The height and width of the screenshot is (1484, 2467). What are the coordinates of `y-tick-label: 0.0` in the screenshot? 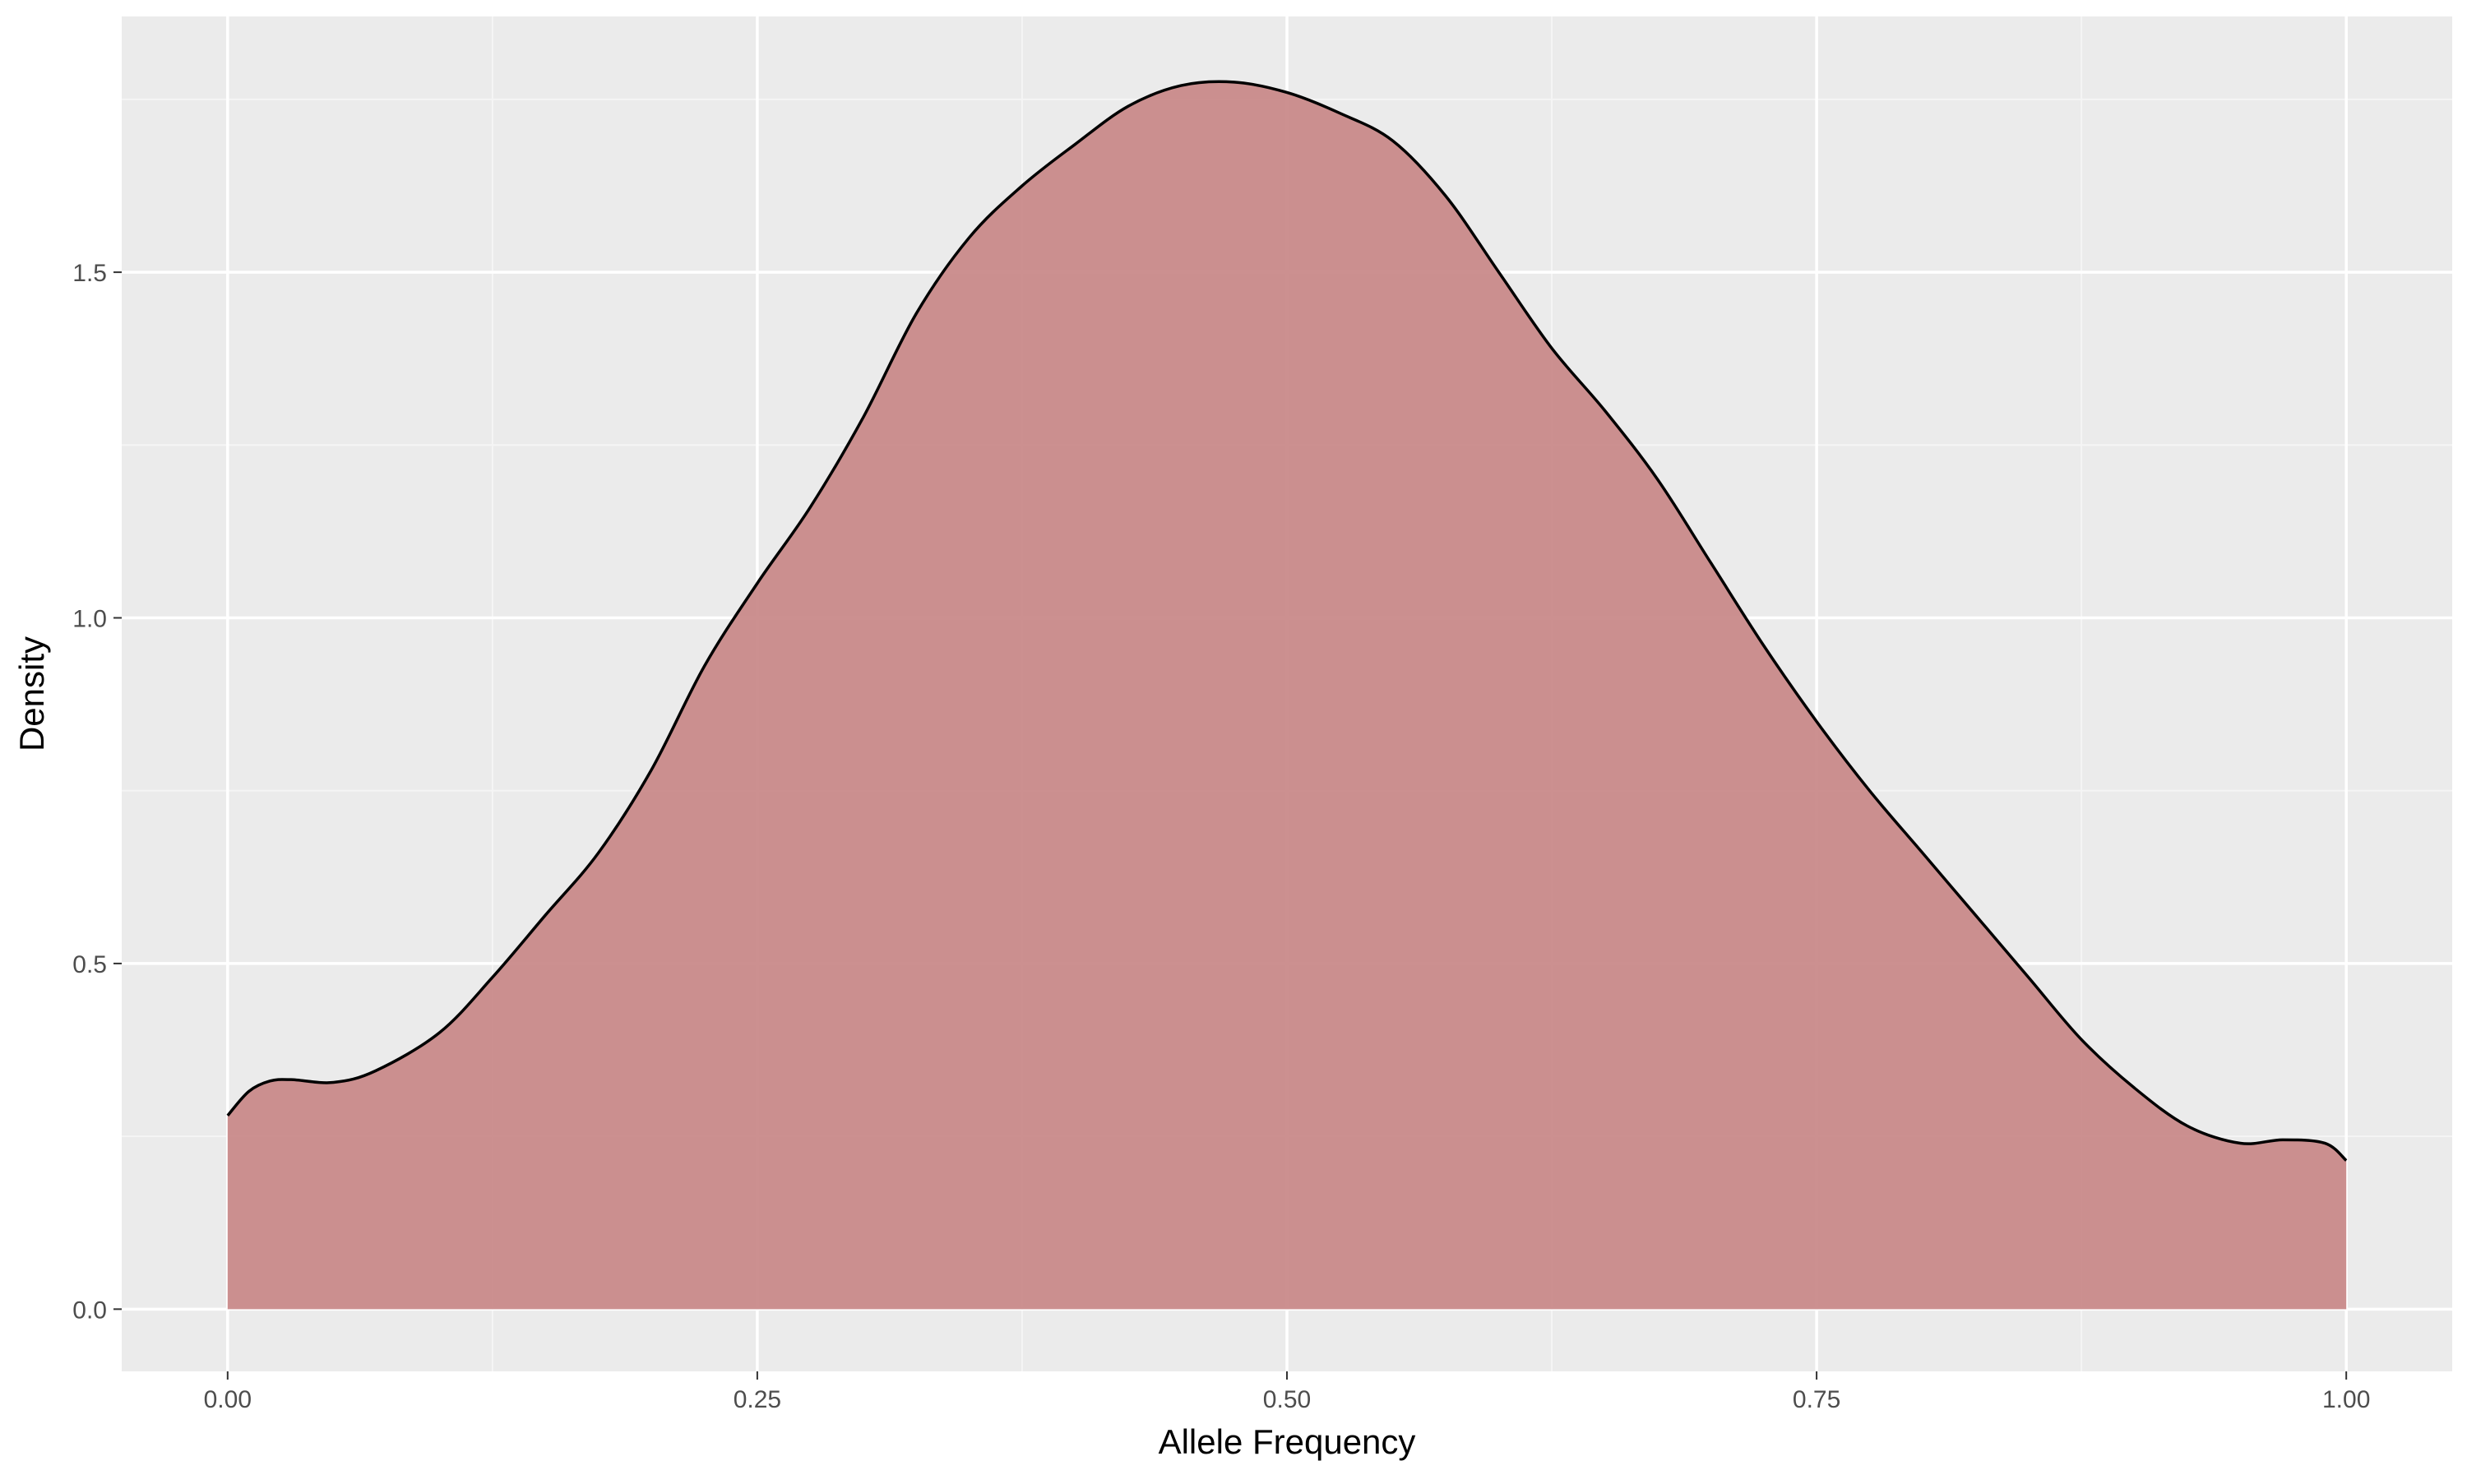 It's located at (90, 1311).